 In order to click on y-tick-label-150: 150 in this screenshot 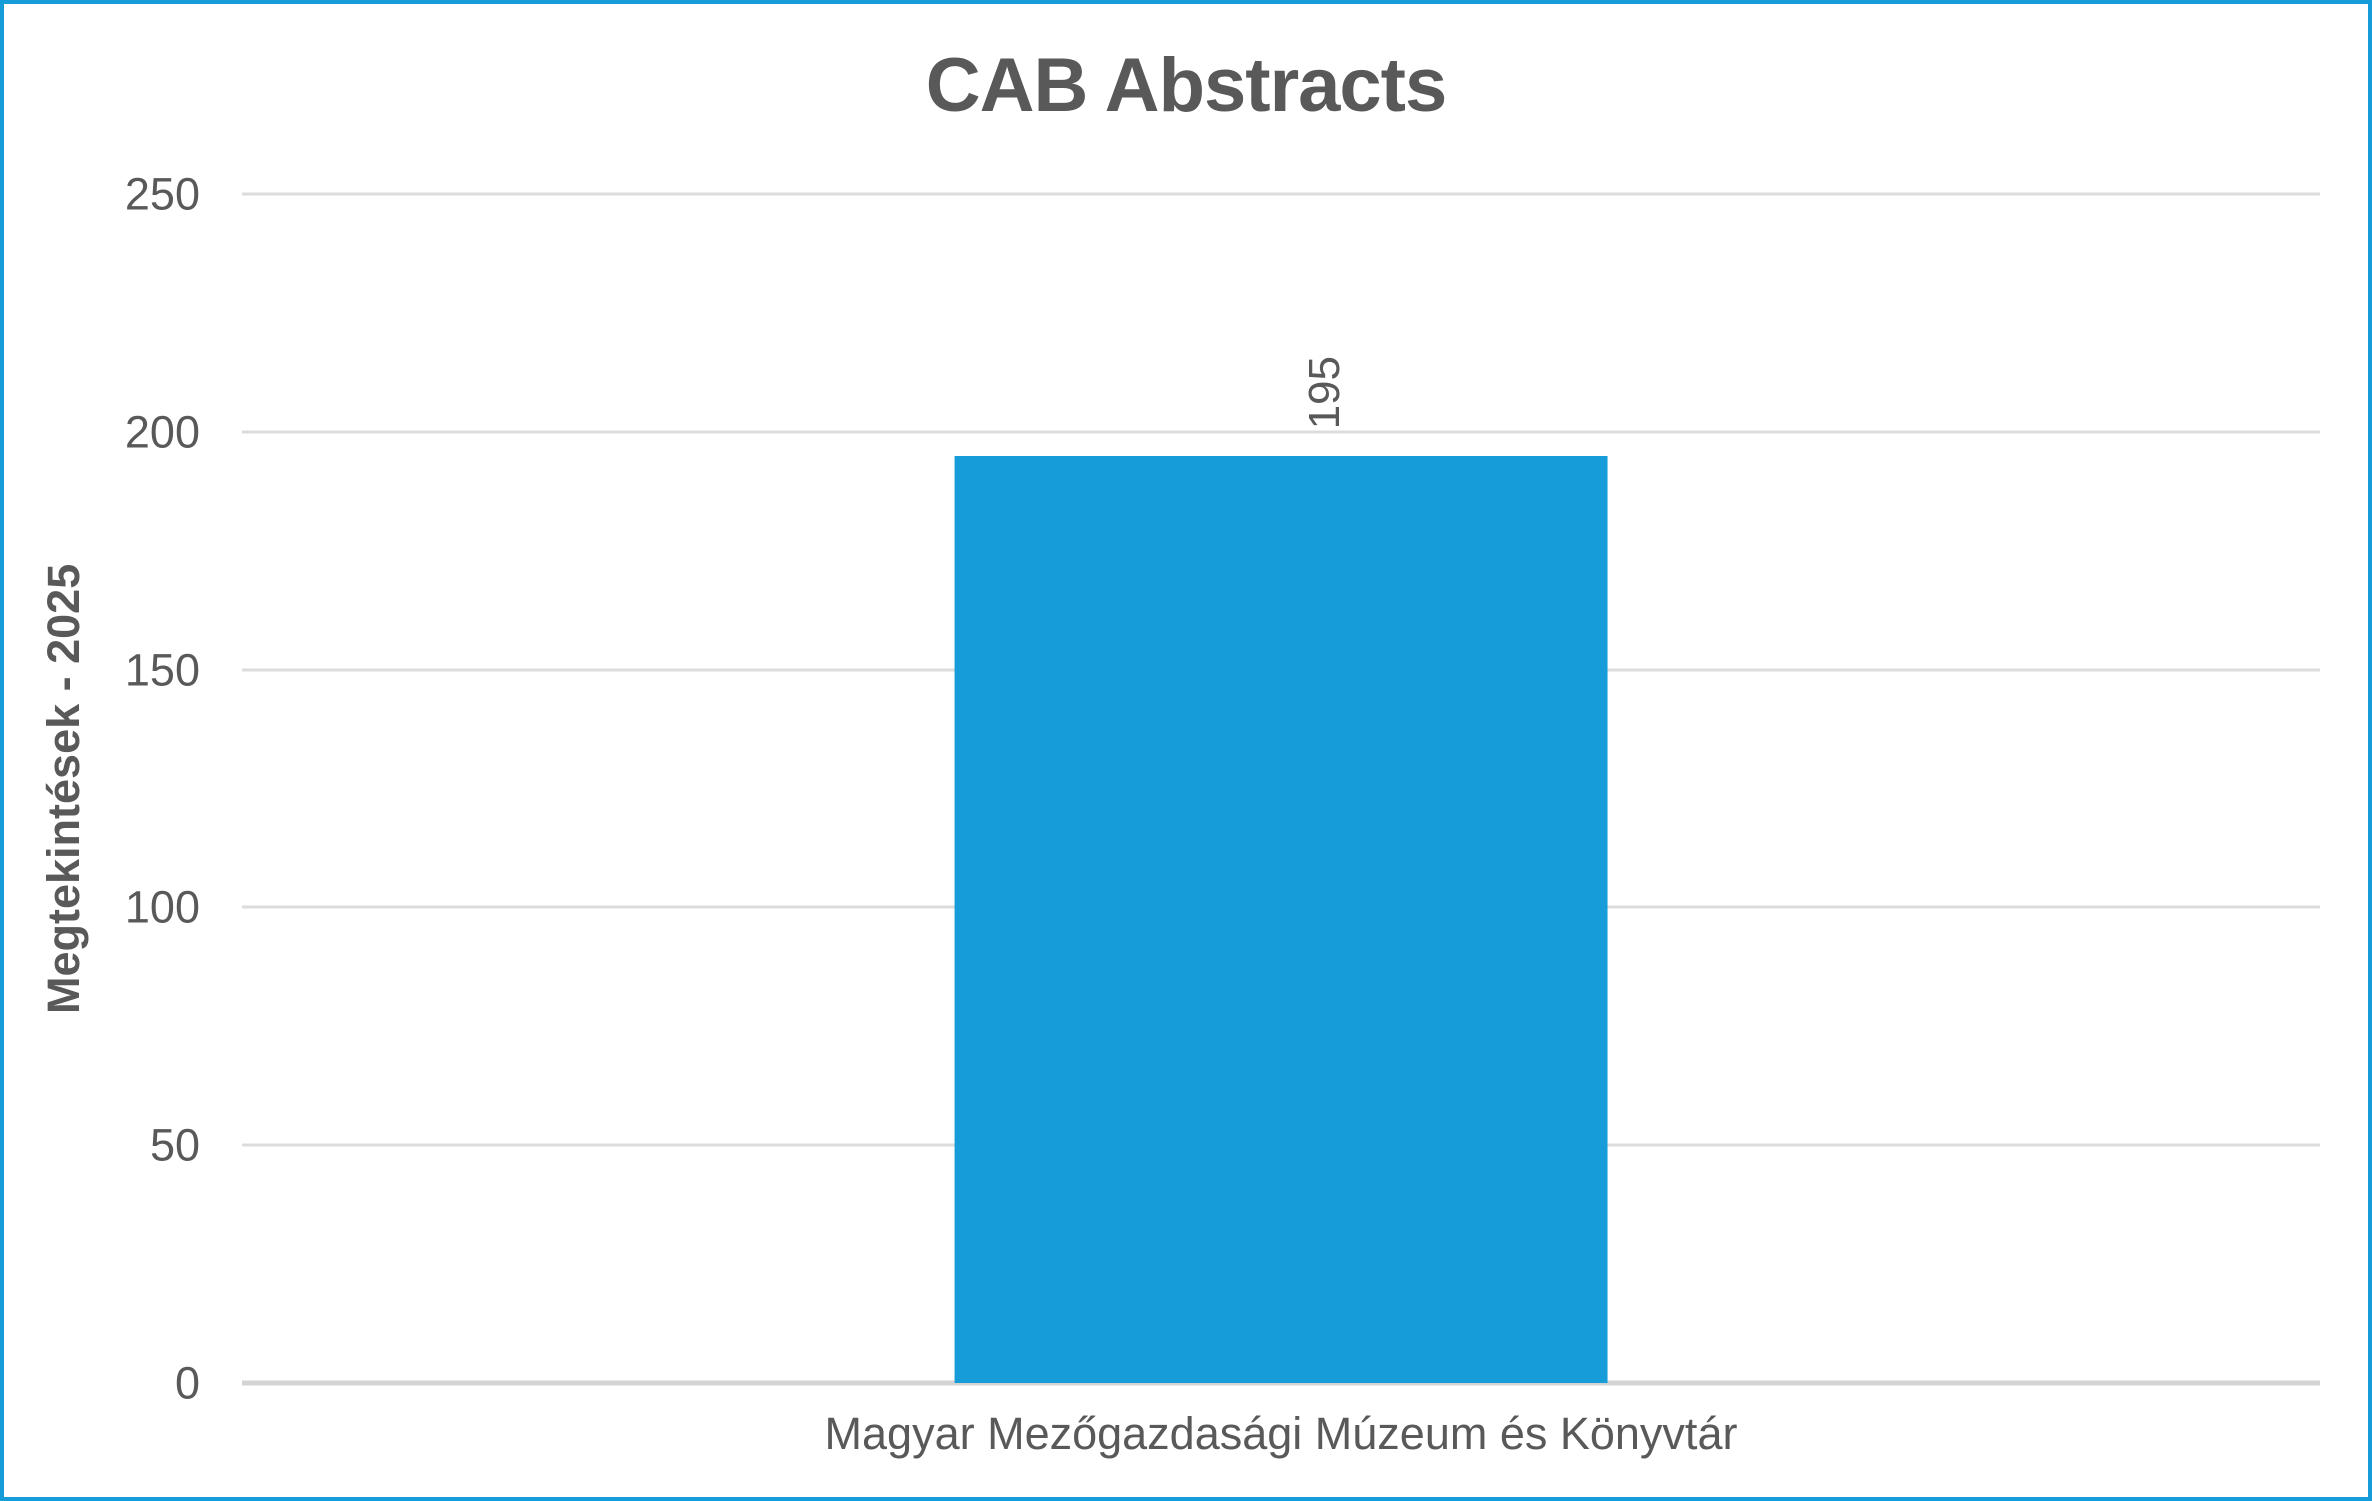, I will do `click(162, 670)`.